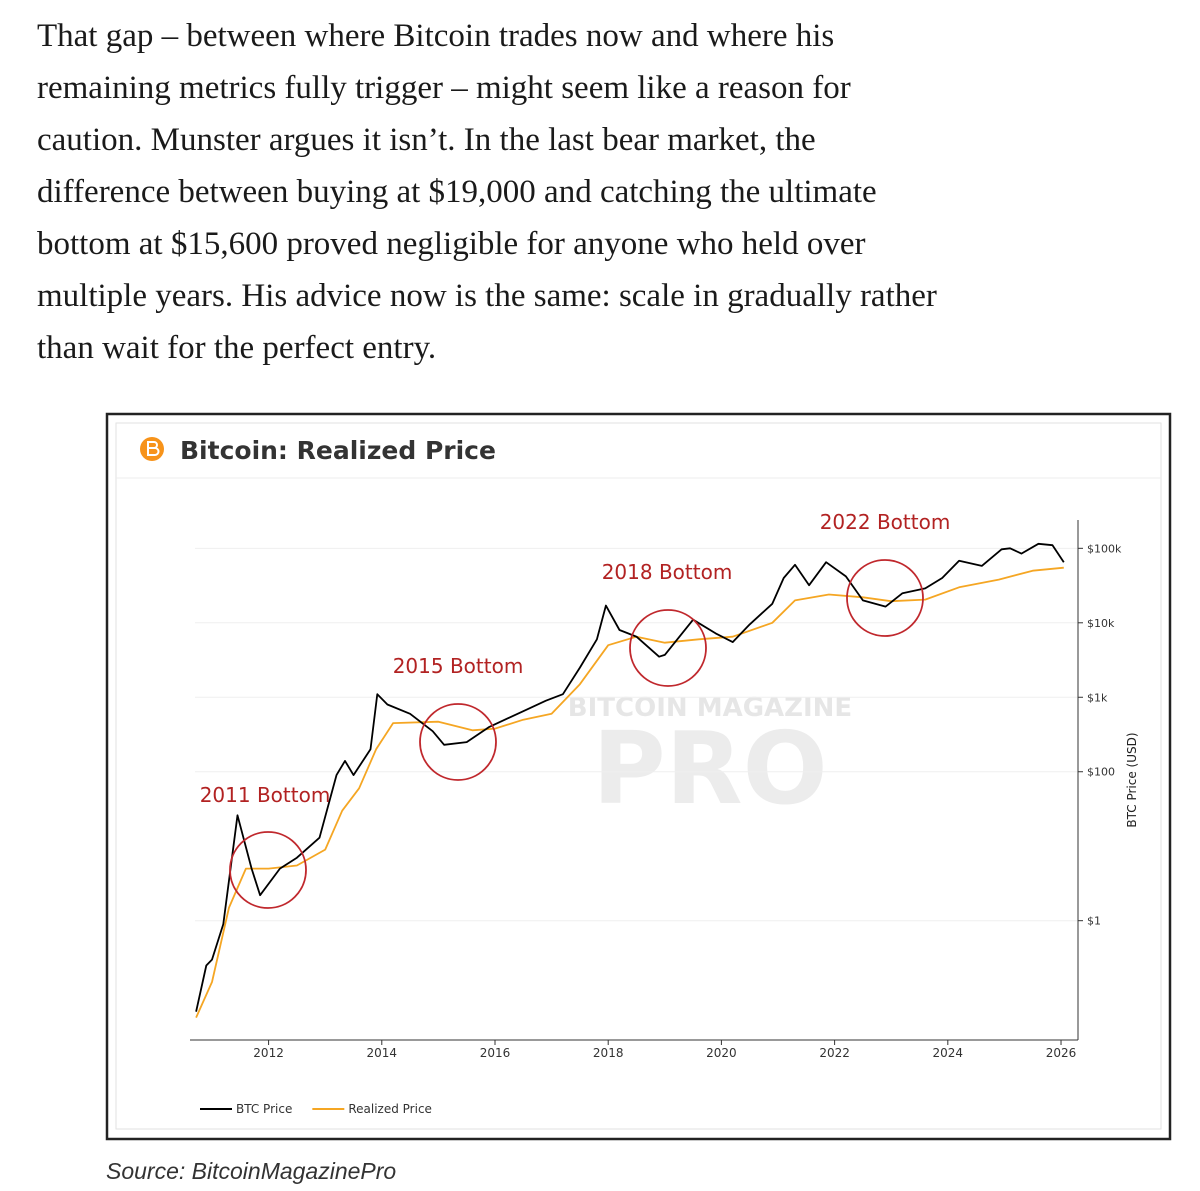 This screenshot has width=1200, height=1191. I want to click on x-tick-label: 2026, so click(1061, 1053).